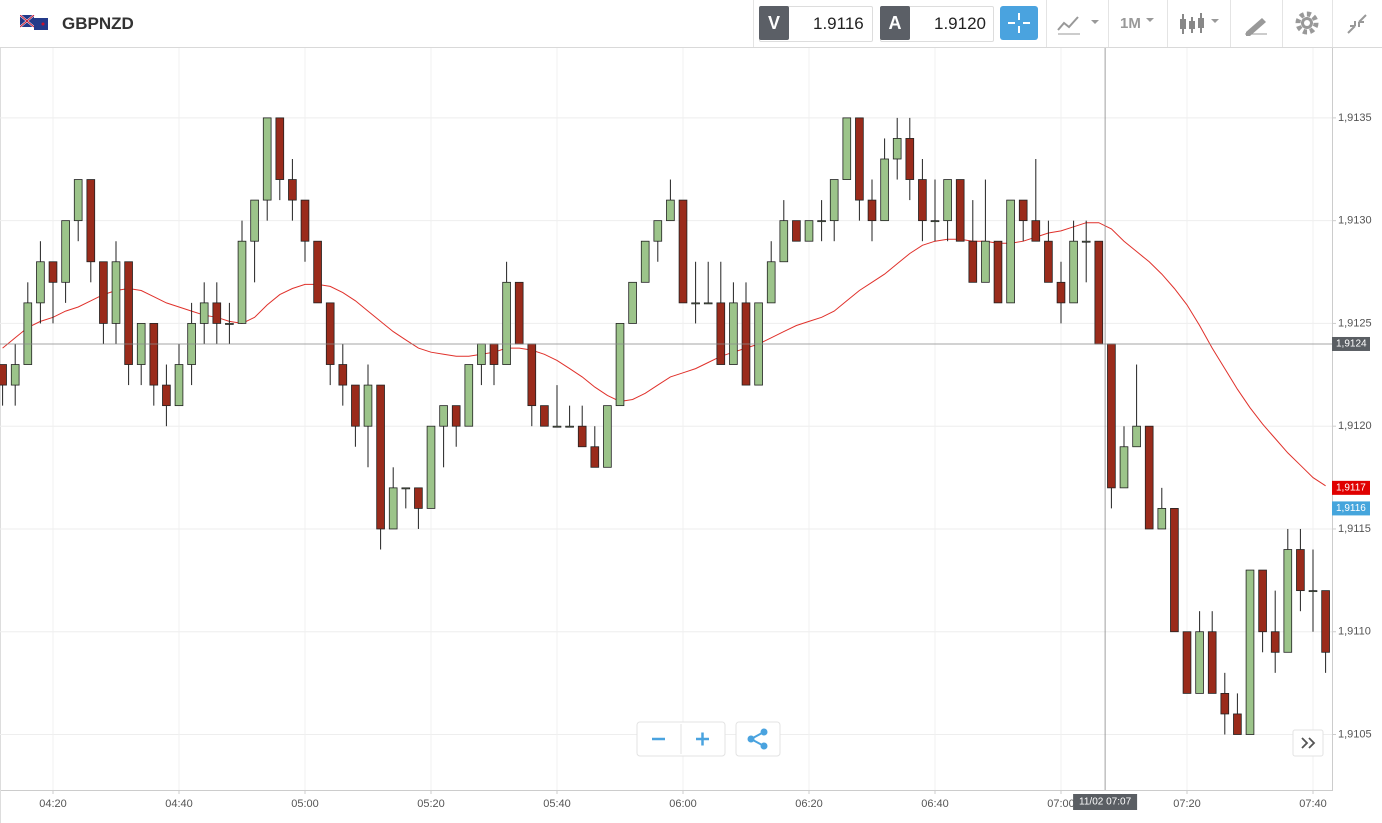 This screenshot has height=823, width=1382. I want to click on y-tick-label: 1,9115, so click(1354, 529).